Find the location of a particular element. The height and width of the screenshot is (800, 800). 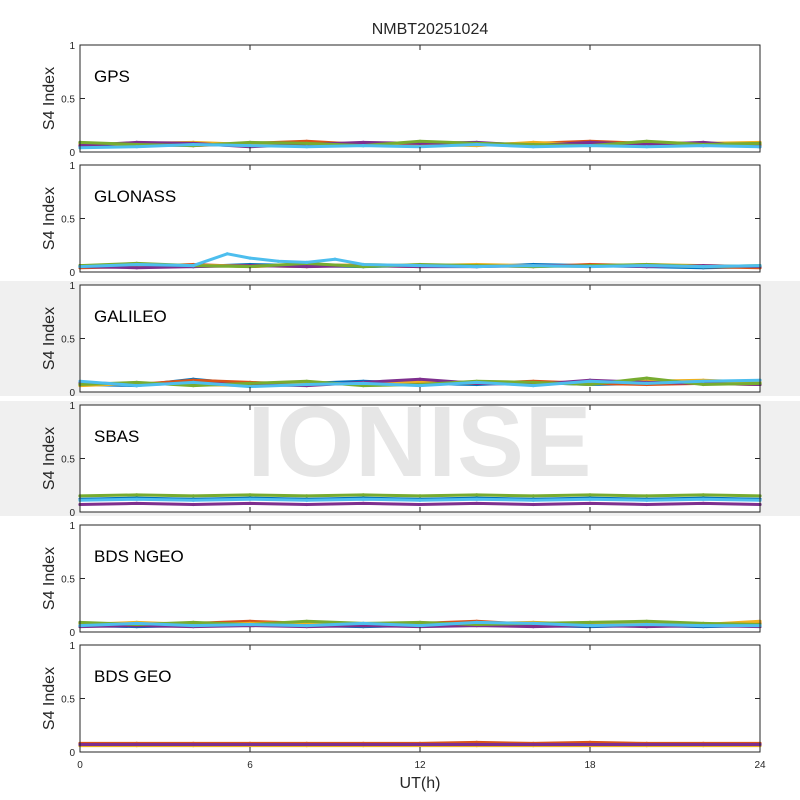

panel-label: GALILEO is located at coordinates (130, 316).